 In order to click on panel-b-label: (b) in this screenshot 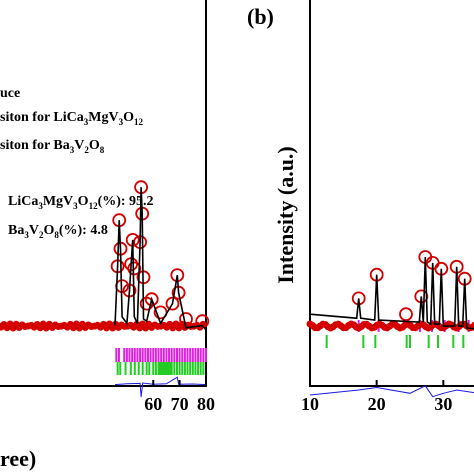, I will do `click(260, 16)`.